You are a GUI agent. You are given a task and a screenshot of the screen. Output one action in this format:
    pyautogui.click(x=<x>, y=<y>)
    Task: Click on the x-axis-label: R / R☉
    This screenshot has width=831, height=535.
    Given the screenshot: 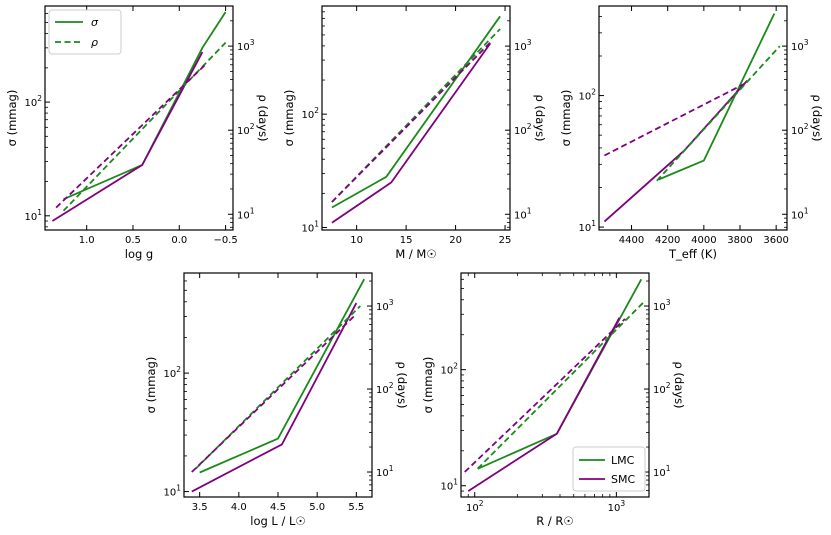 What is the action you would take?
    pyautogui.click(x=554, y=521)
    